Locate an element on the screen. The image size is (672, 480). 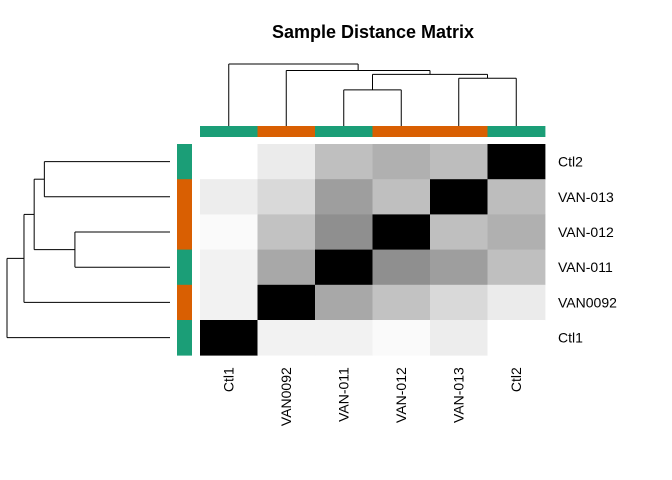
row-label: VAN-012 is located at coordinates (586, 232).